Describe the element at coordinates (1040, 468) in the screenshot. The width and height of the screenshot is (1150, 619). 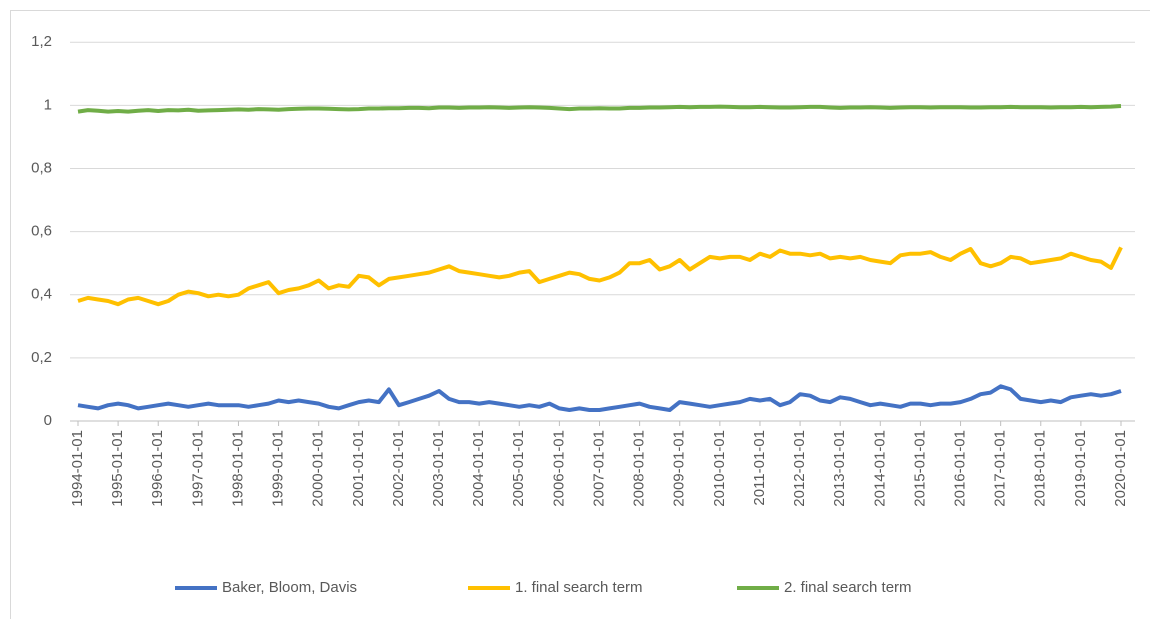
I see `x-tick-label: 2018-01-01` at that location.